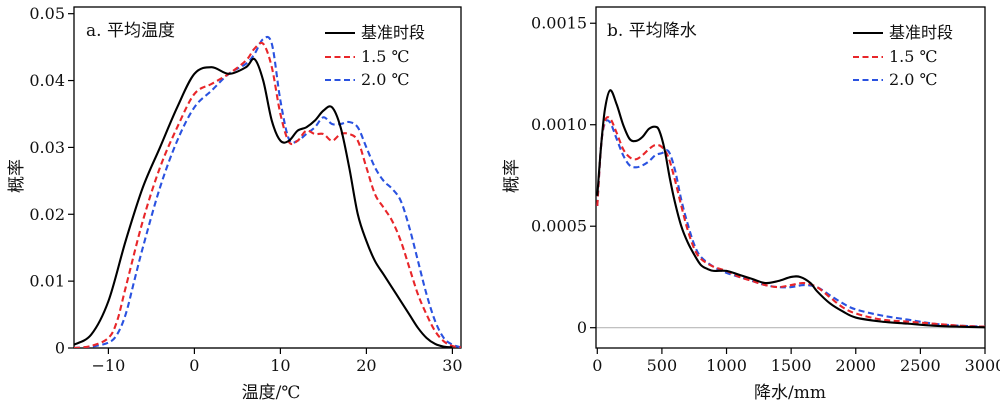 This screenshot has height=413, width=1000. Describe the element at coordinates (385, 56) in the screenshot. I see `panel-a-legend-label-1-5c: 1.5 ℃` at that location.